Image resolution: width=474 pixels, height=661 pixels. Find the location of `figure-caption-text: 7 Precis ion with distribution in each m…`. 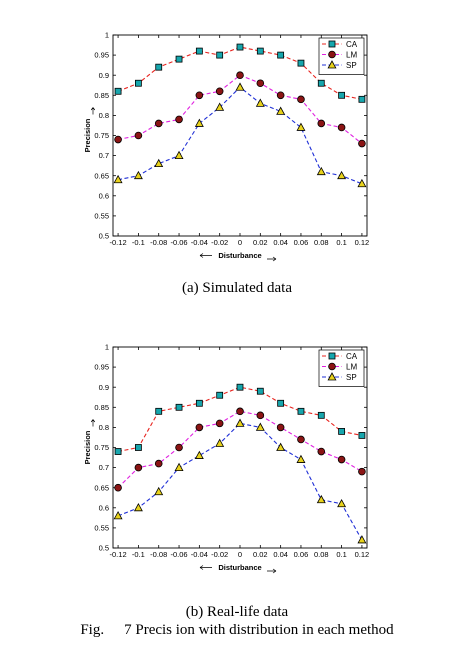

figure-caption-text: 7 Precis ion with distribution in each m… is located at coordinates (259, 630).